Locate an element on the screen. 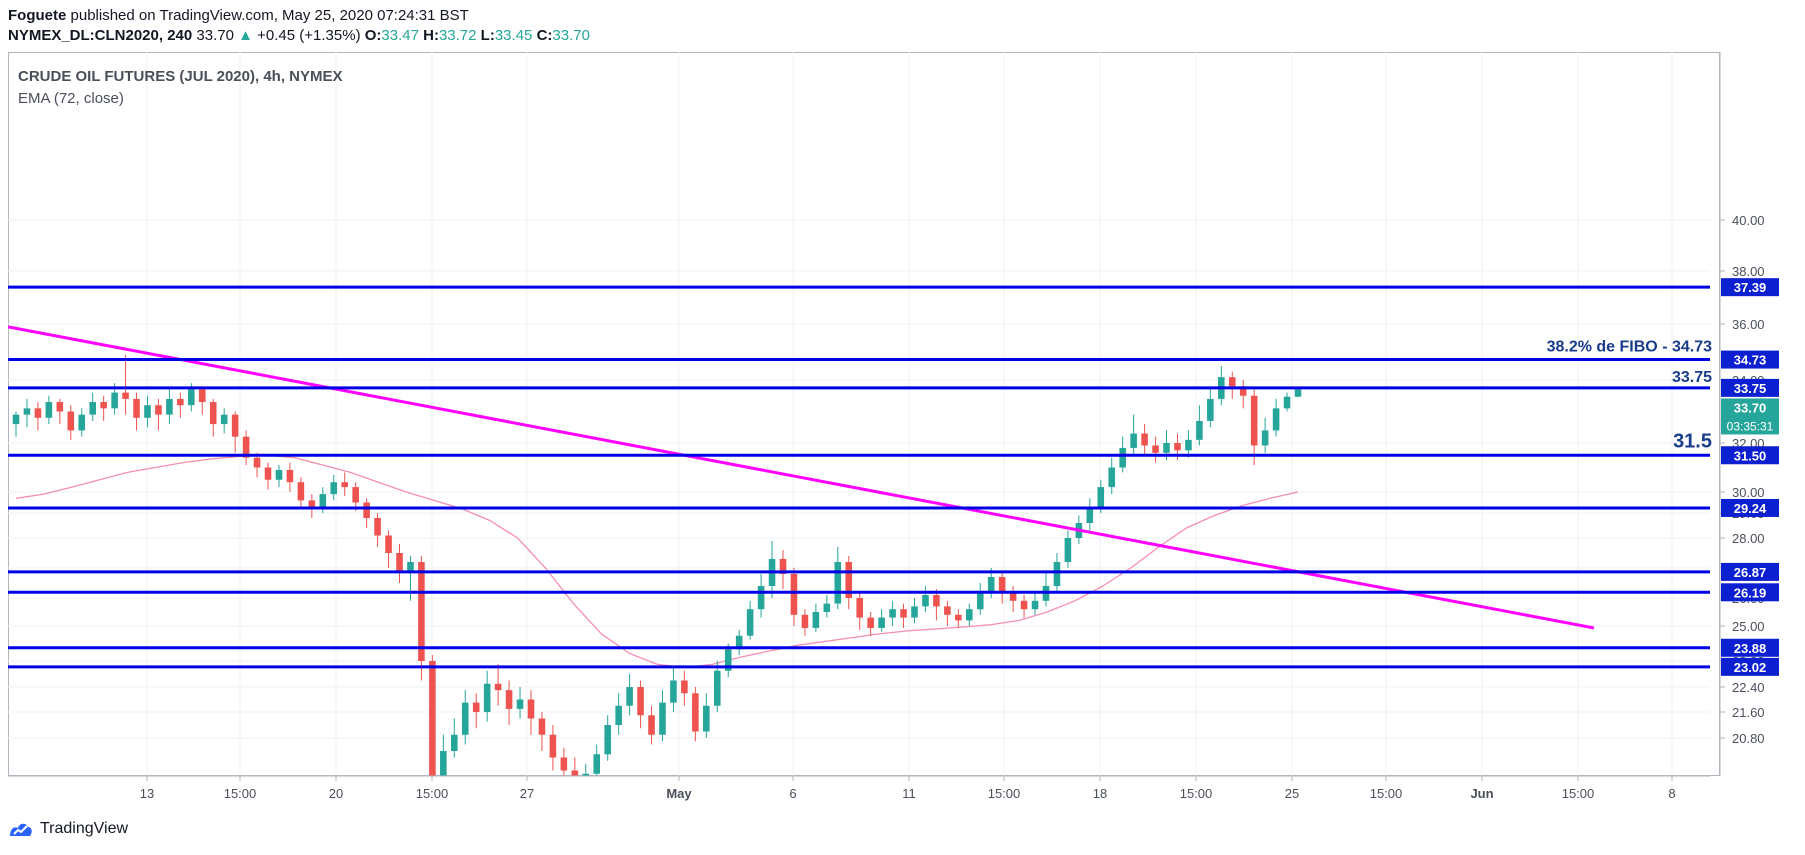 The height and width of the screenshot is (855, 1805). triangle-up-icon: ▲ is located at coordinates (245, 35).